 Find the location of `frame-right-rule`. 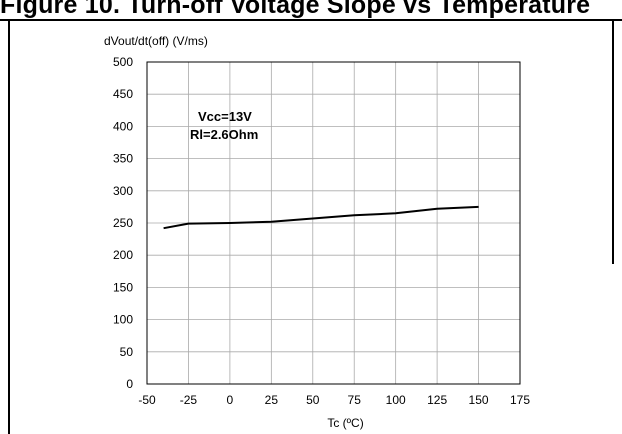

frame-right-rule is located at coordinates (613, 141).